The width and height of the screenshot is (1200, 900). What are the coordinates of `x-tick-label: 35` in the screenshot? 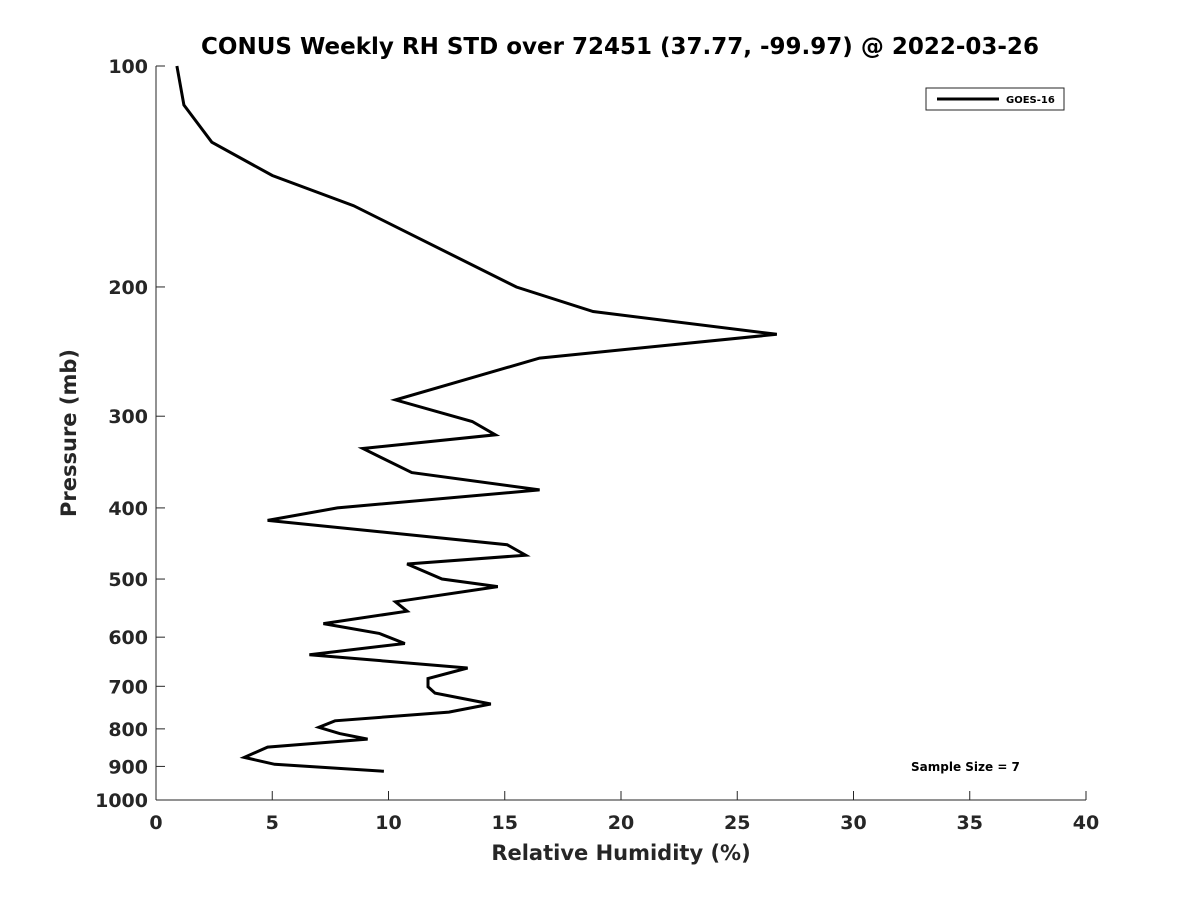 It's located at (970, 823).